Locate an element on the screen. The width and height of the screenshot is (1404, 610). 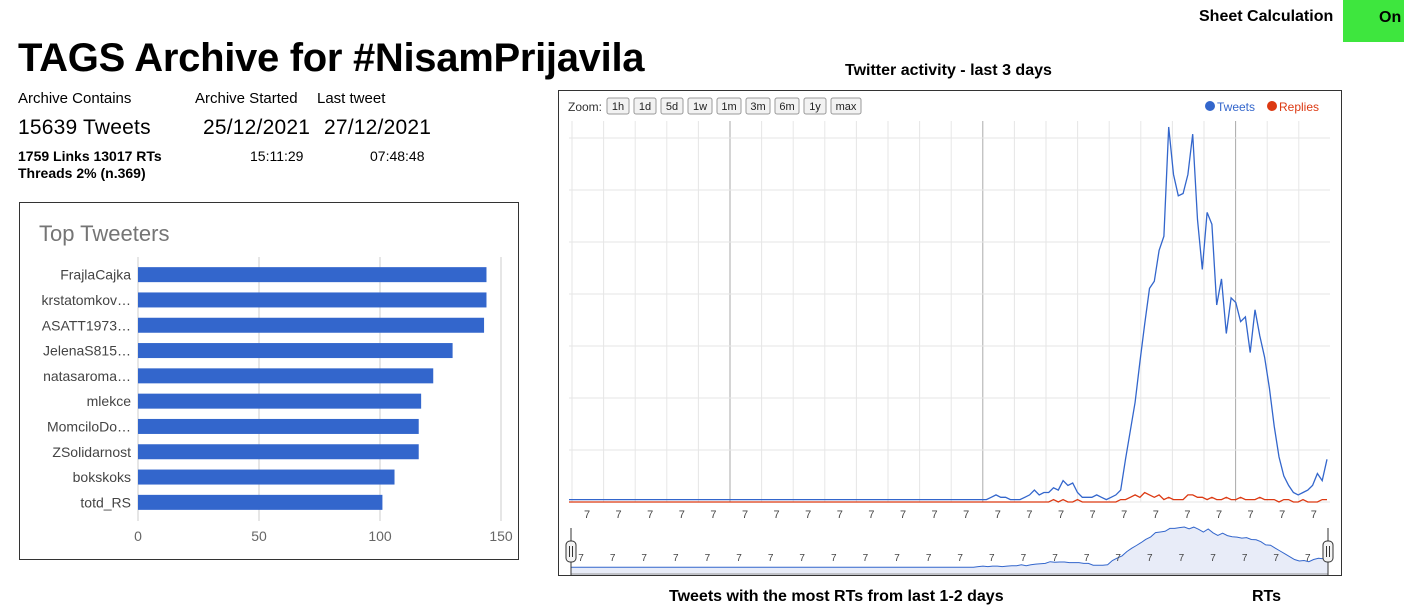
zoom-button-max: max is located at coordinates (846, 106).